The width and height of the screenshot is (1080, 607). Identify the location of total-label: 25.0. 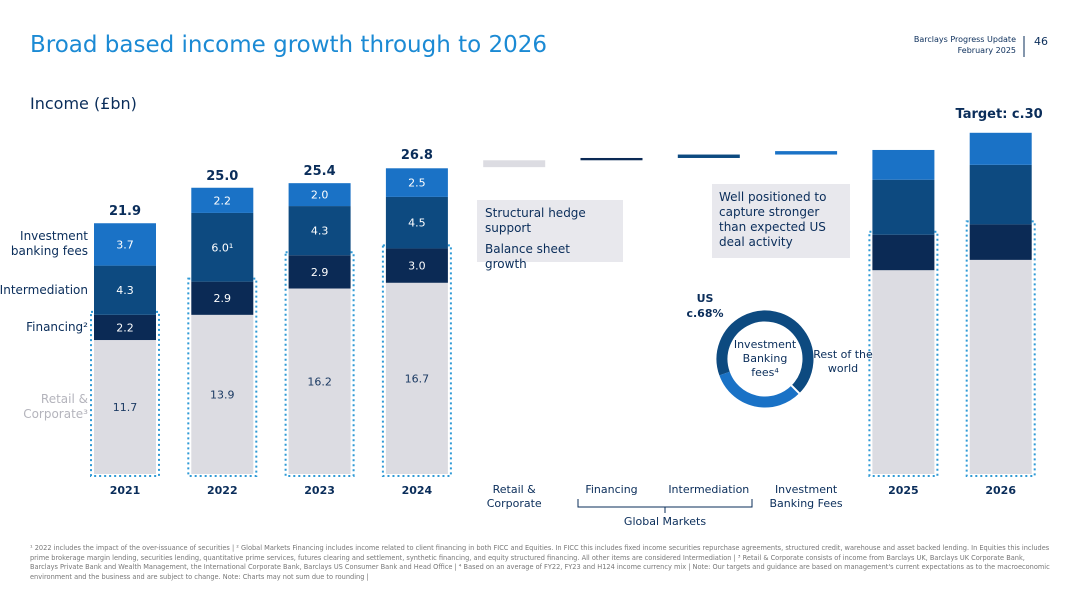
(222, 176).